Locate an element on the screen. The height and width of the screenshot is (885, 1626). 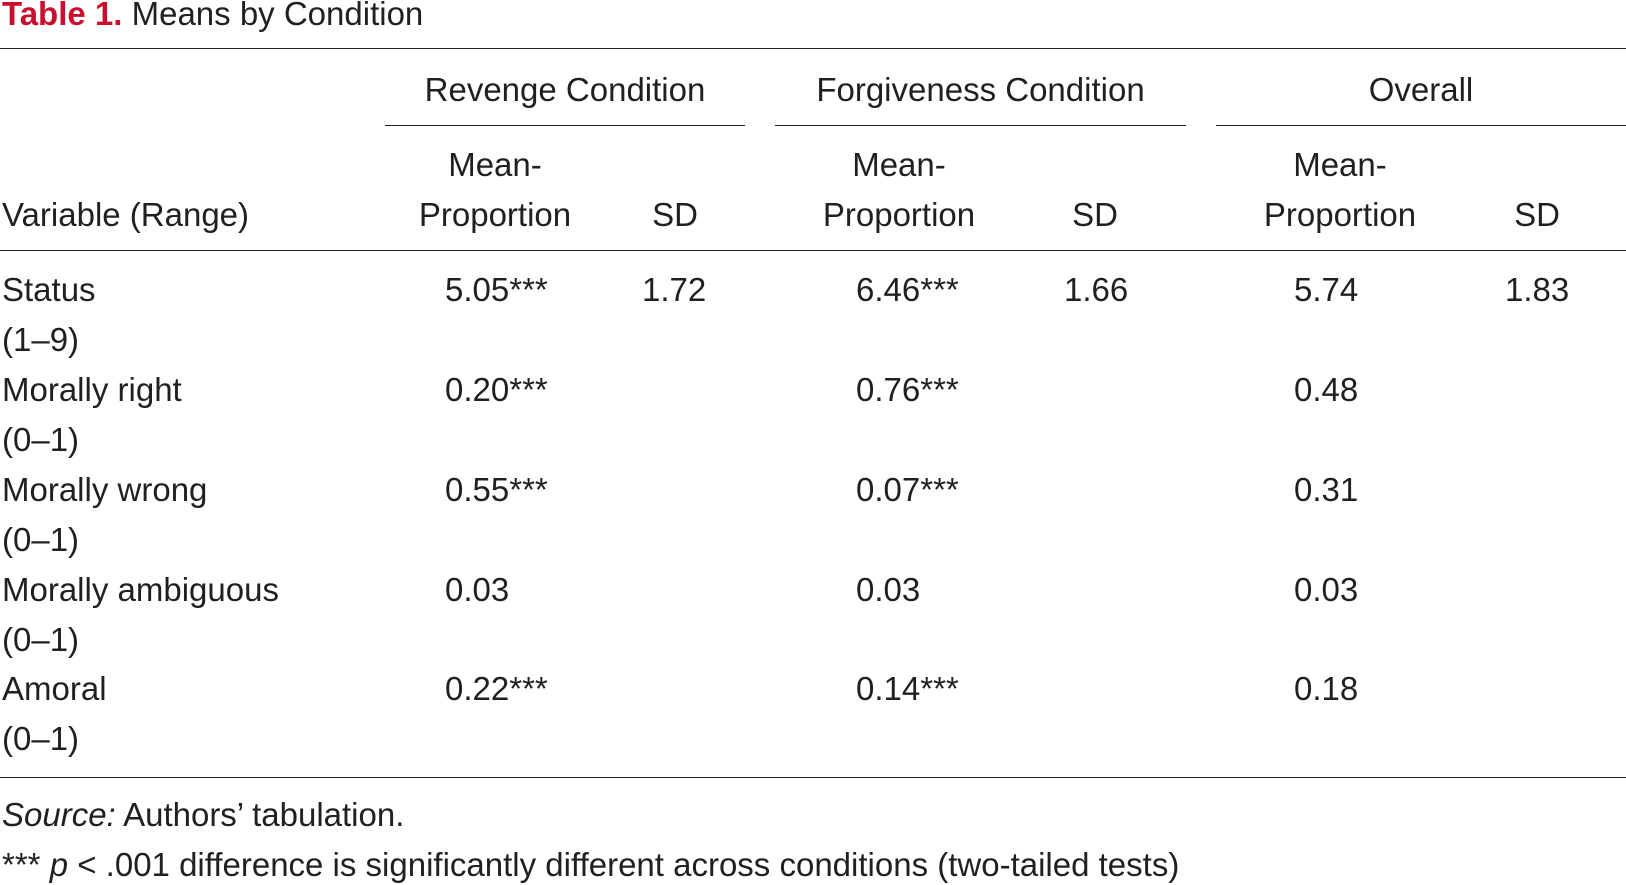
row-variable-range: (1–9) is located at coordinates (41, 339).